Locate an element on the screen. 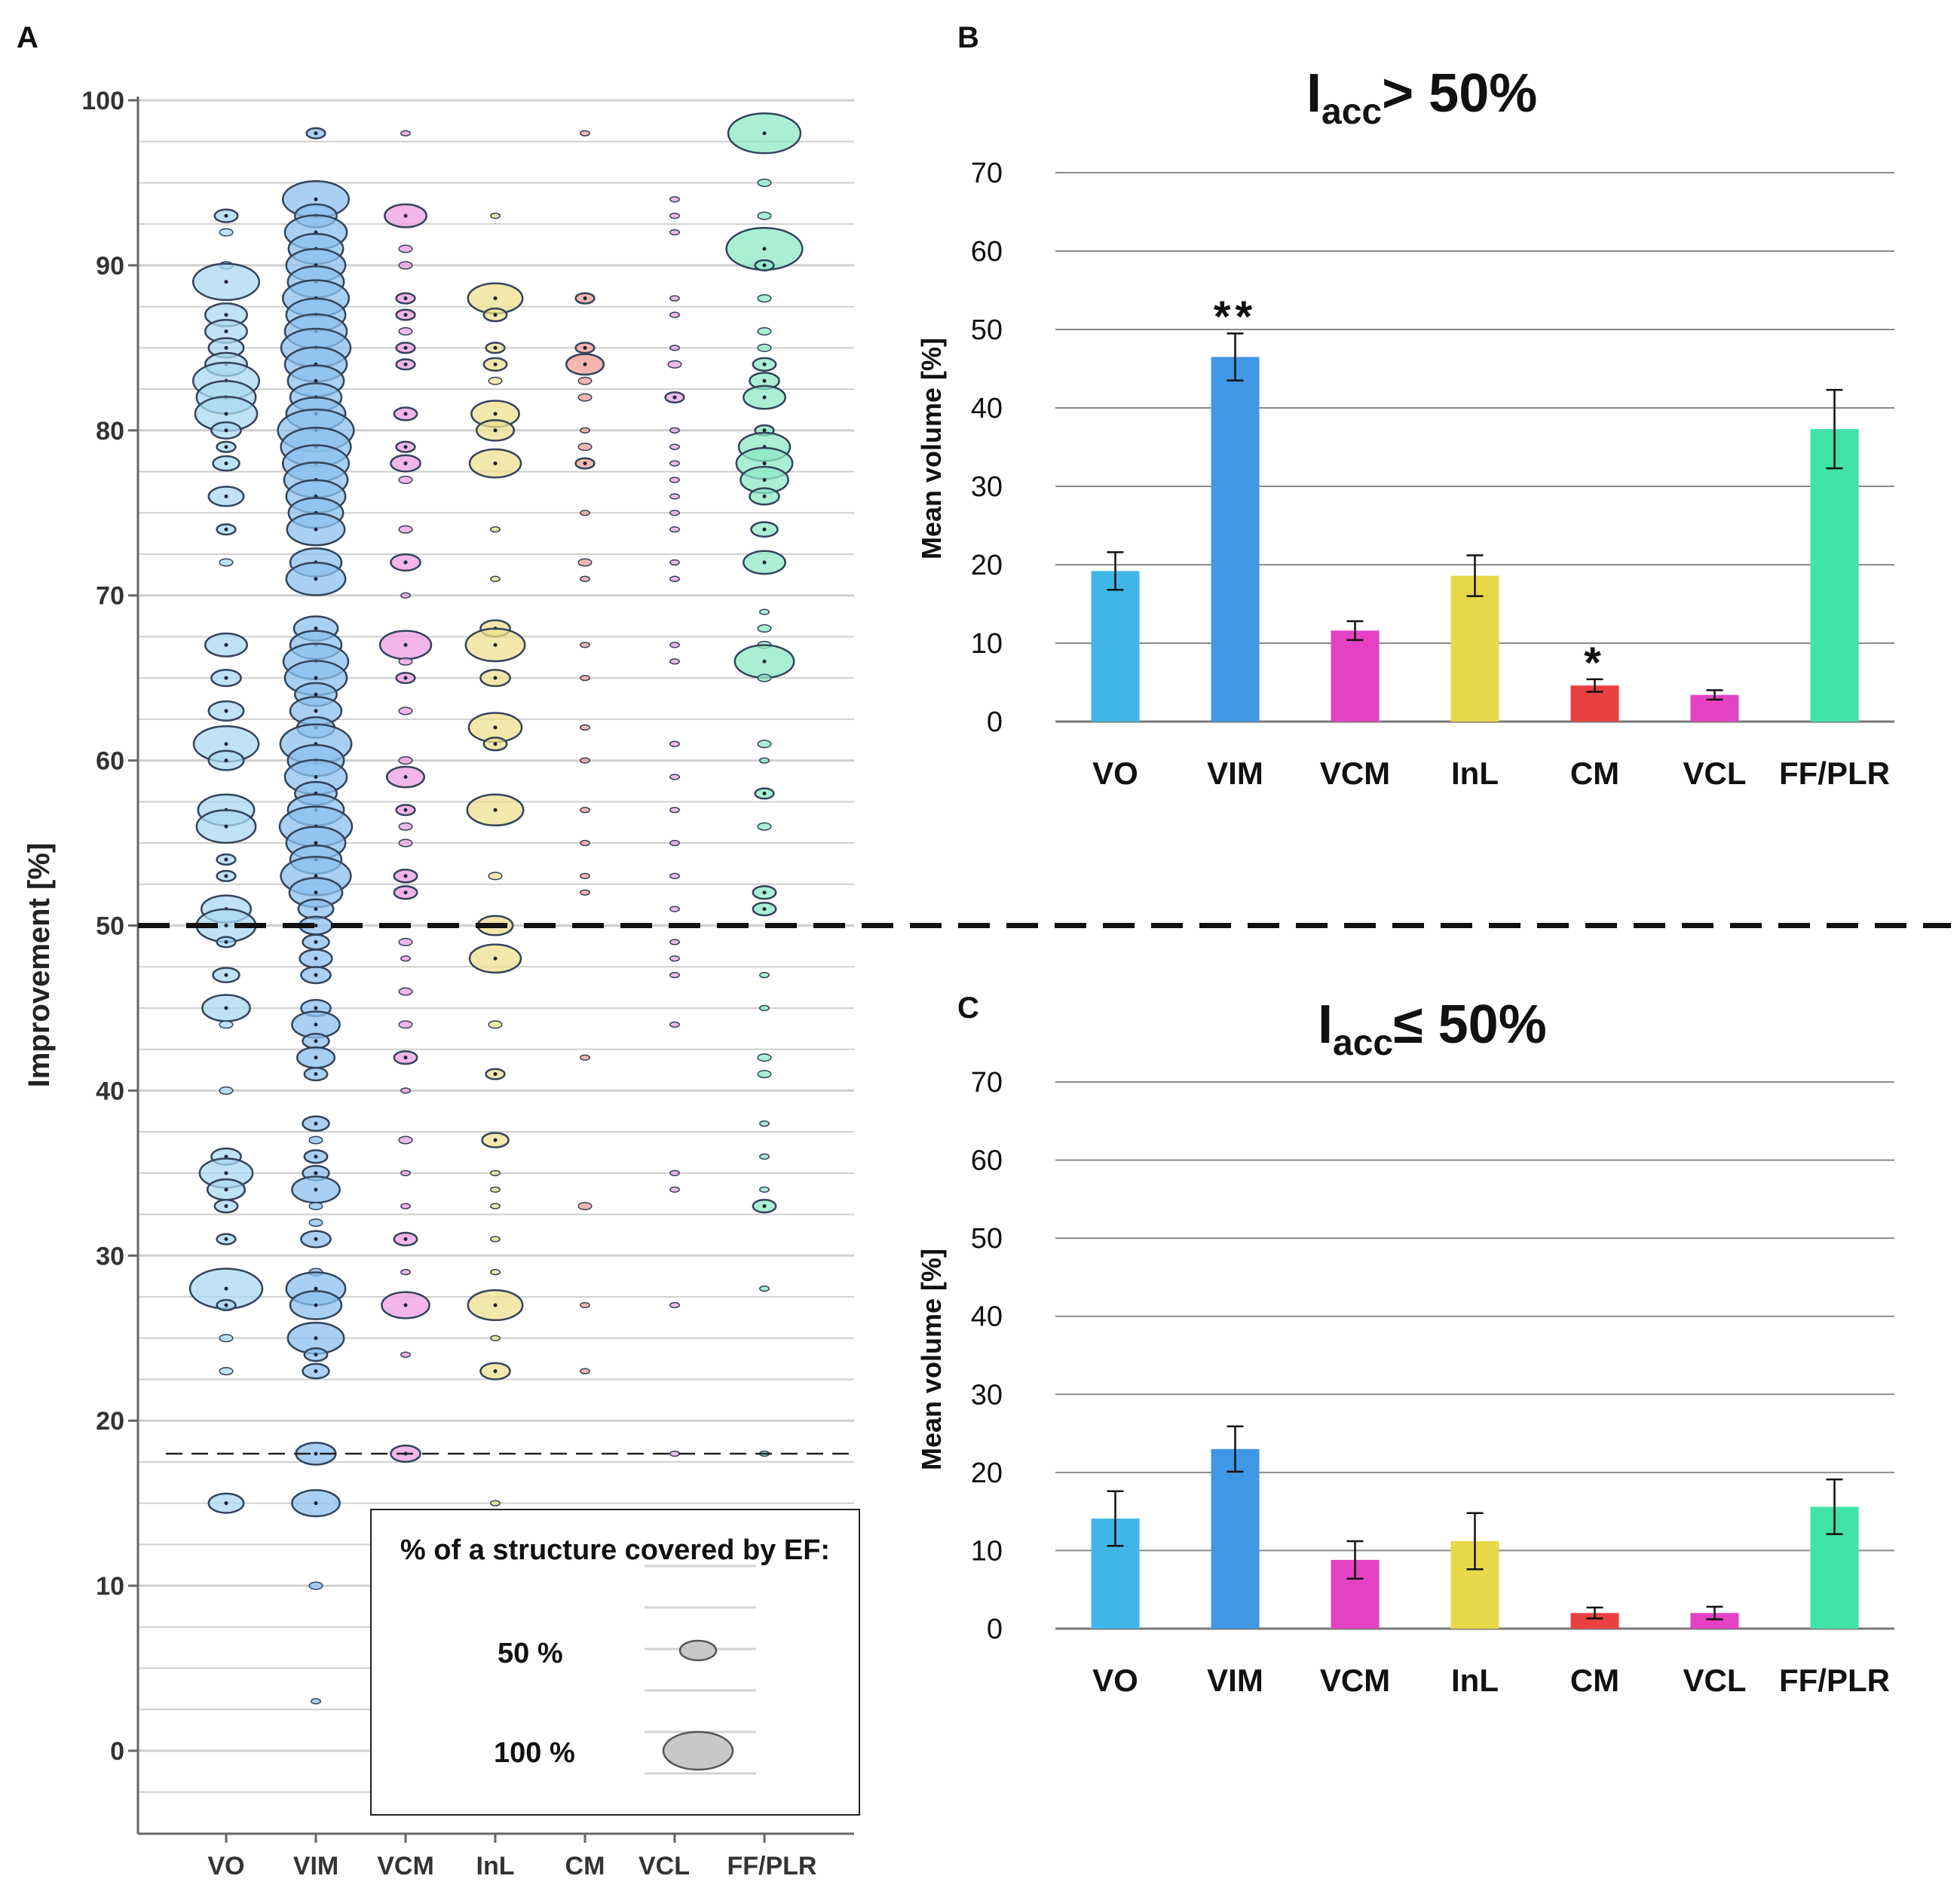  panel-a-y-tick-label: 100 is located at coordinates (102, 101).